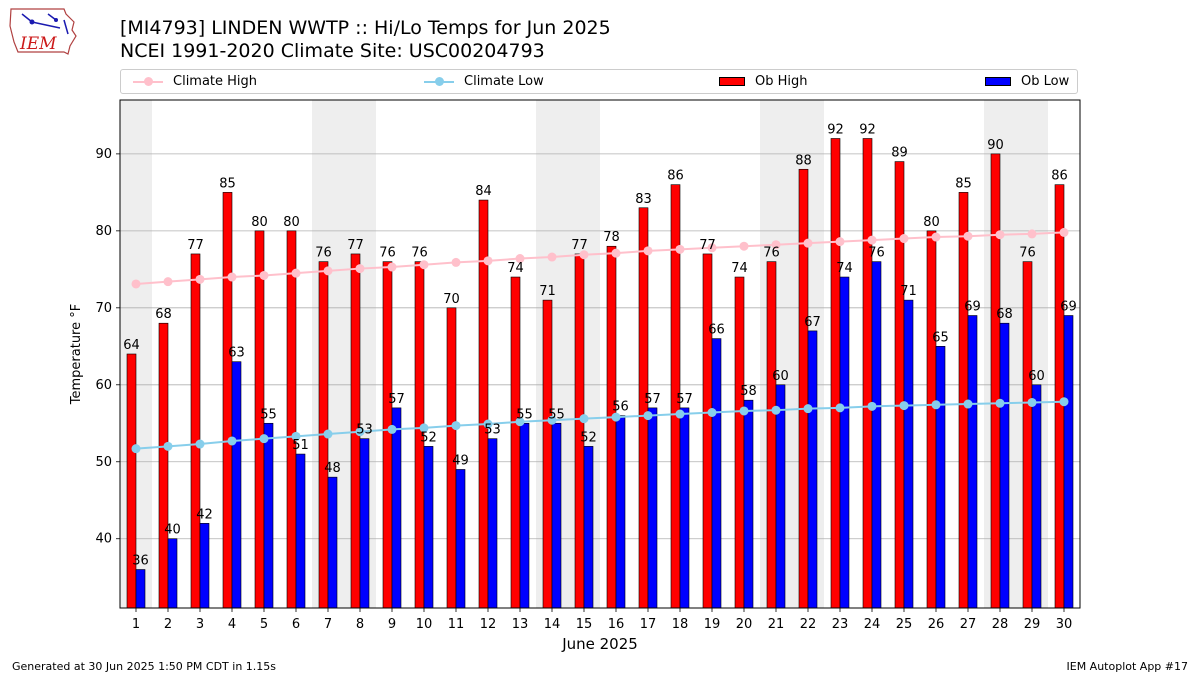  What do you see at coordinates (504, 81) in the screenshot?
I see `legend-label-climate-low: Climate Low` at bounding box center [504, 81].